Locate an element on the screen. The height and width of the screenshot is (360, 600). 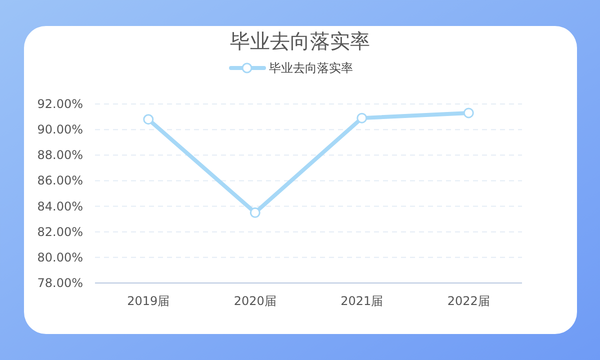
y-tick-label: 84.00% is located at coordinates (60, 206).